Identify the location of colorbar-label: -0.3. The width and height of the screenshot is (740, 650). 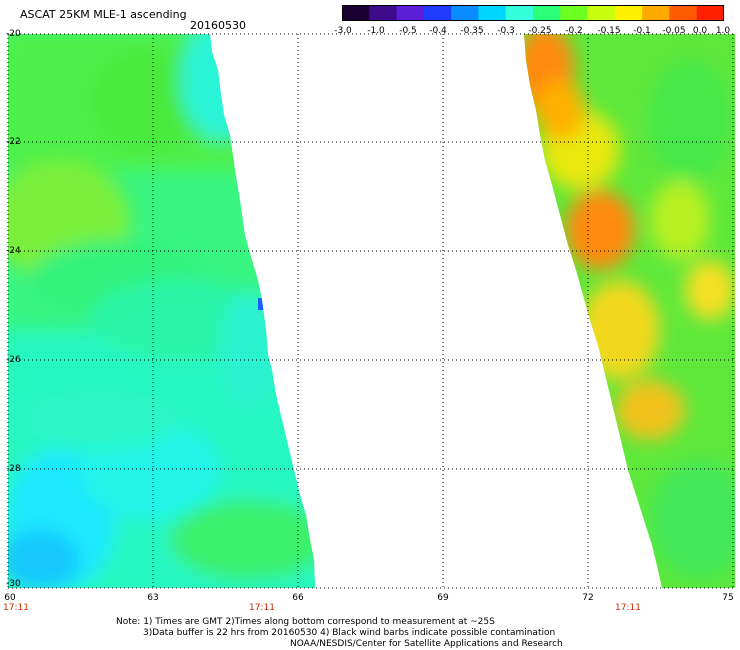
(506, 31).